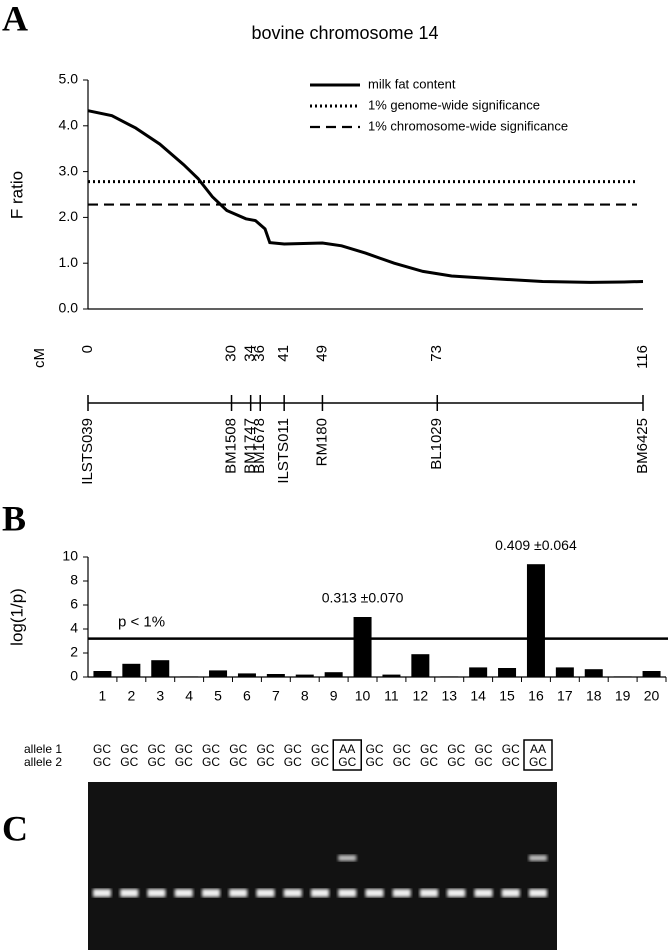  I want to click on annotation: 0.313 ±0.070, so click(363, 598).